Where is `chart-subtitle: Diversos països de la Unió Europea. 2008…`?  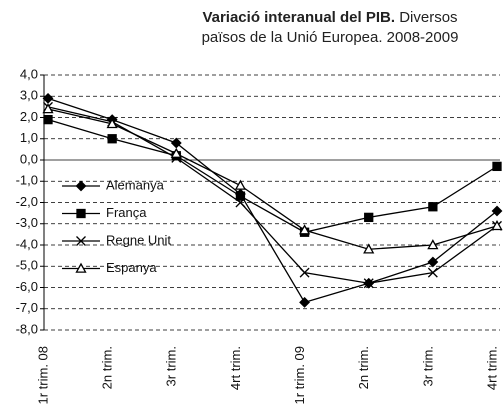 chart-subtitle: Diversos països de la Unió Europea. 2008… is located at coordinates (330, 27).